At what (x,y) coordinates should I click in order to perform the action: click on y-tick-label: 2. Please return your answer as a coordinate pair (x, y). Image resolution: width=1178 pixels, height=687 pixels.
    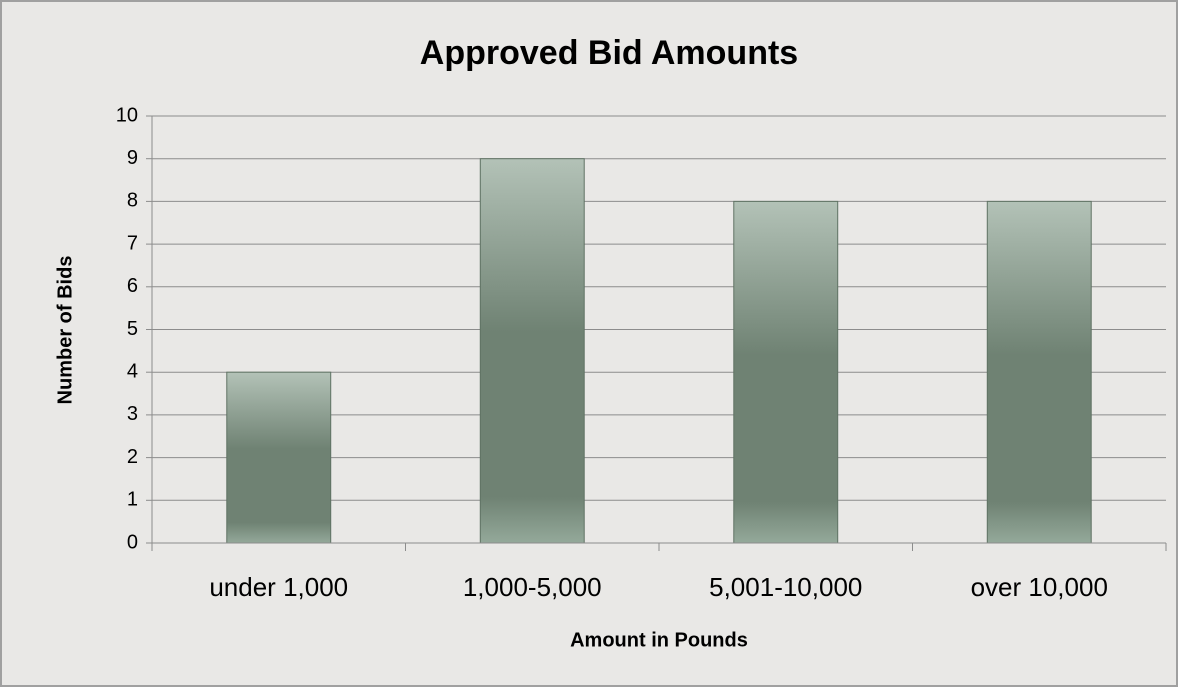
    Looking at the image, I should click on (132, 457).